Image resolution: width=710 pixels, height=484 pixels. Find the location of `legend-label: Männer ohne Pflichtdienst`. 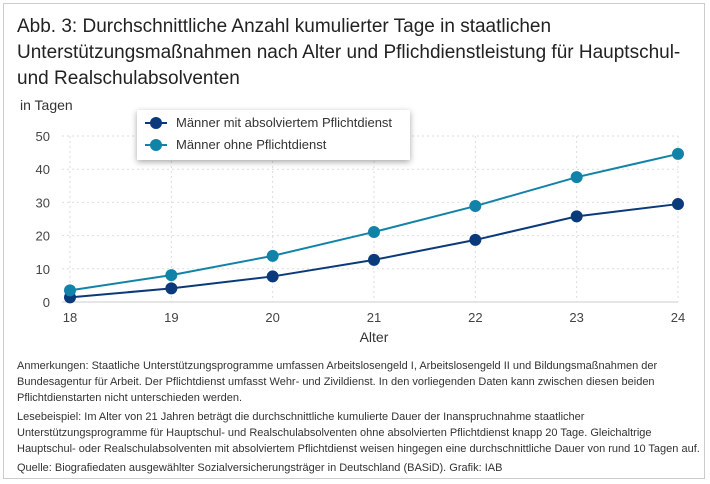

legend-label: Männer ohne Pflichtdienst is located at coordinates (251, 144).